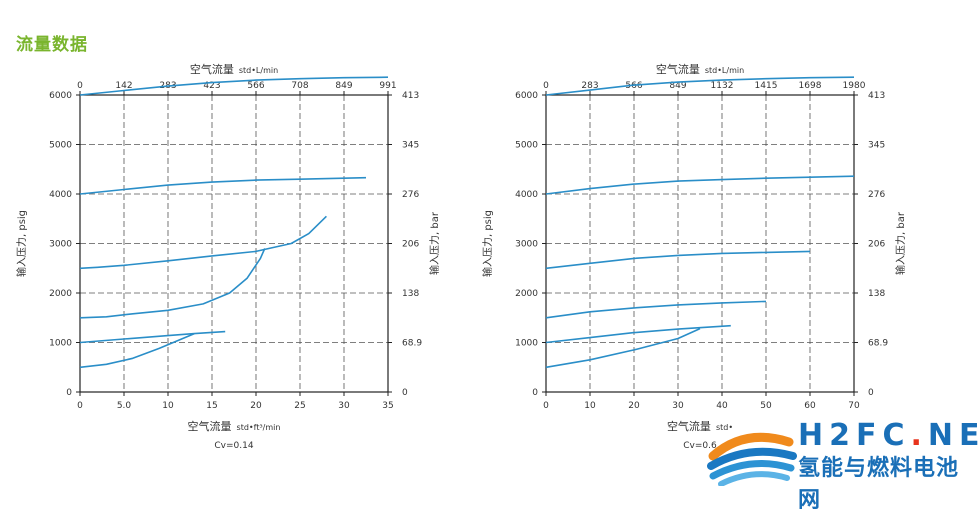 This screenshot has width=979, height=514. I want to click on top-x-tick-label: 1980, so click(854, 86).